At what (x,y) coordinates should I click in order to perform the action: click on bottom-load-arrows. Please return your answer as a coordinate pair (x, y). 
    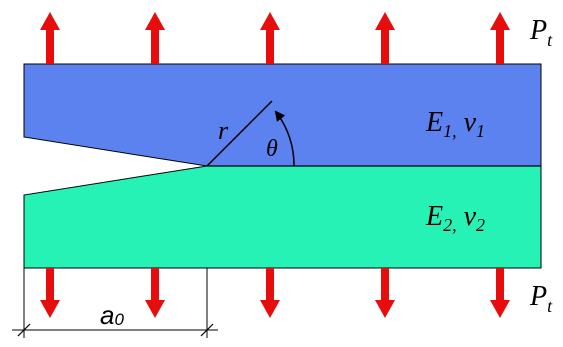
    Looking at the image, I should click on (275, 293).